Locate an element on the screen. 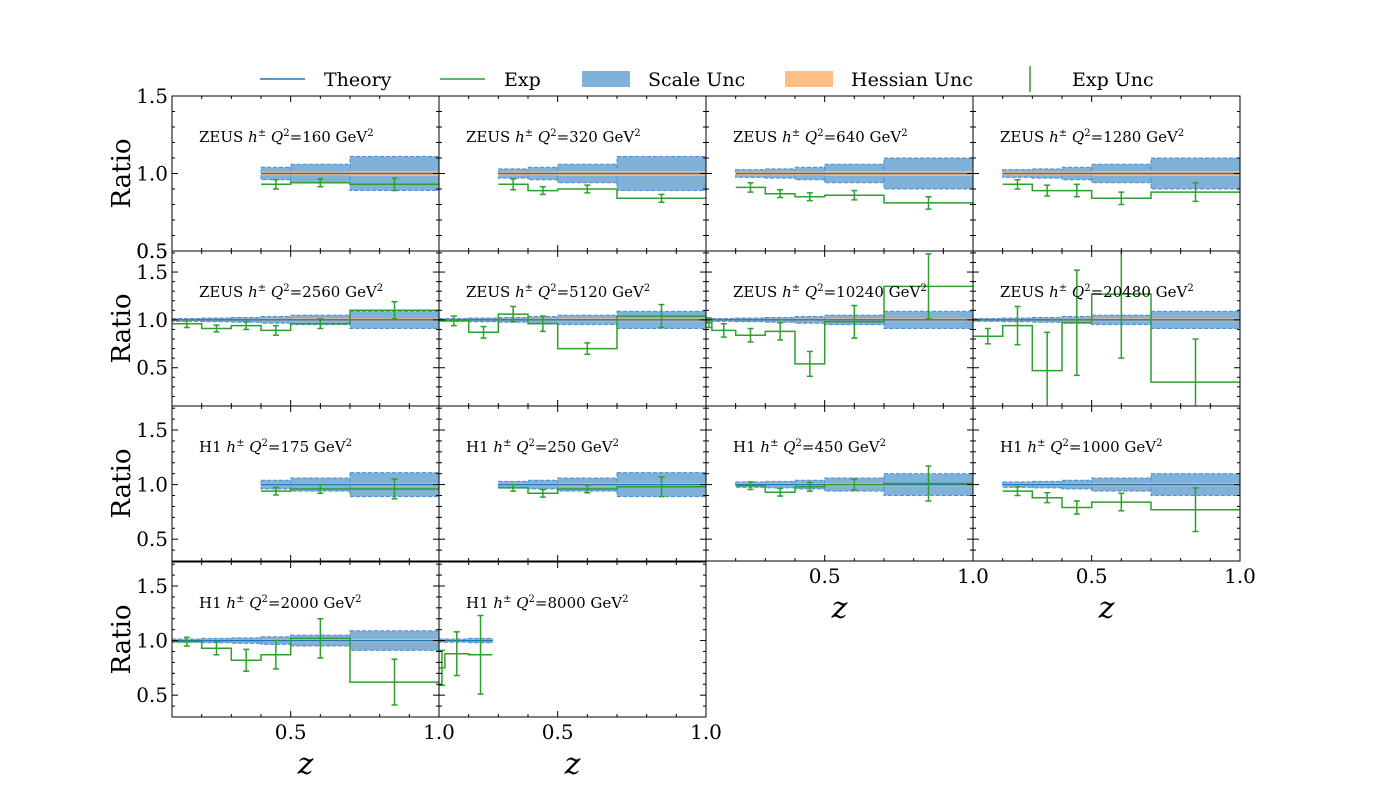  panel-title: H1 h± Q2=1000 GeV2 is located at coordinates (1081, 447).